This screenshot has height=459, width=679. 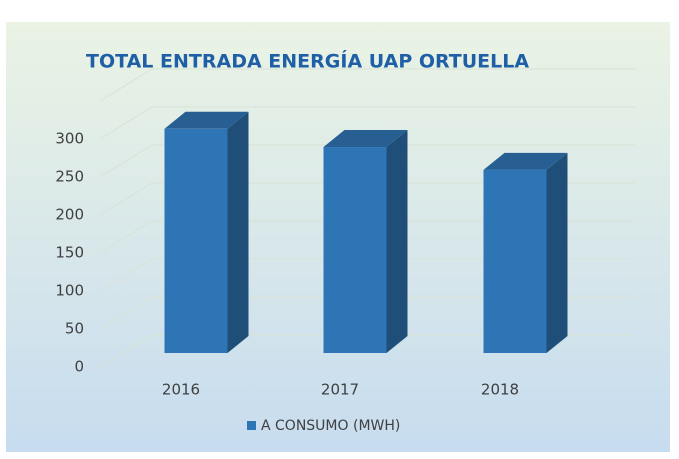 What do you see at coordinates (251, 425) in the screenshot?
I see `legend-swatch` at bounding box center [251, 425].